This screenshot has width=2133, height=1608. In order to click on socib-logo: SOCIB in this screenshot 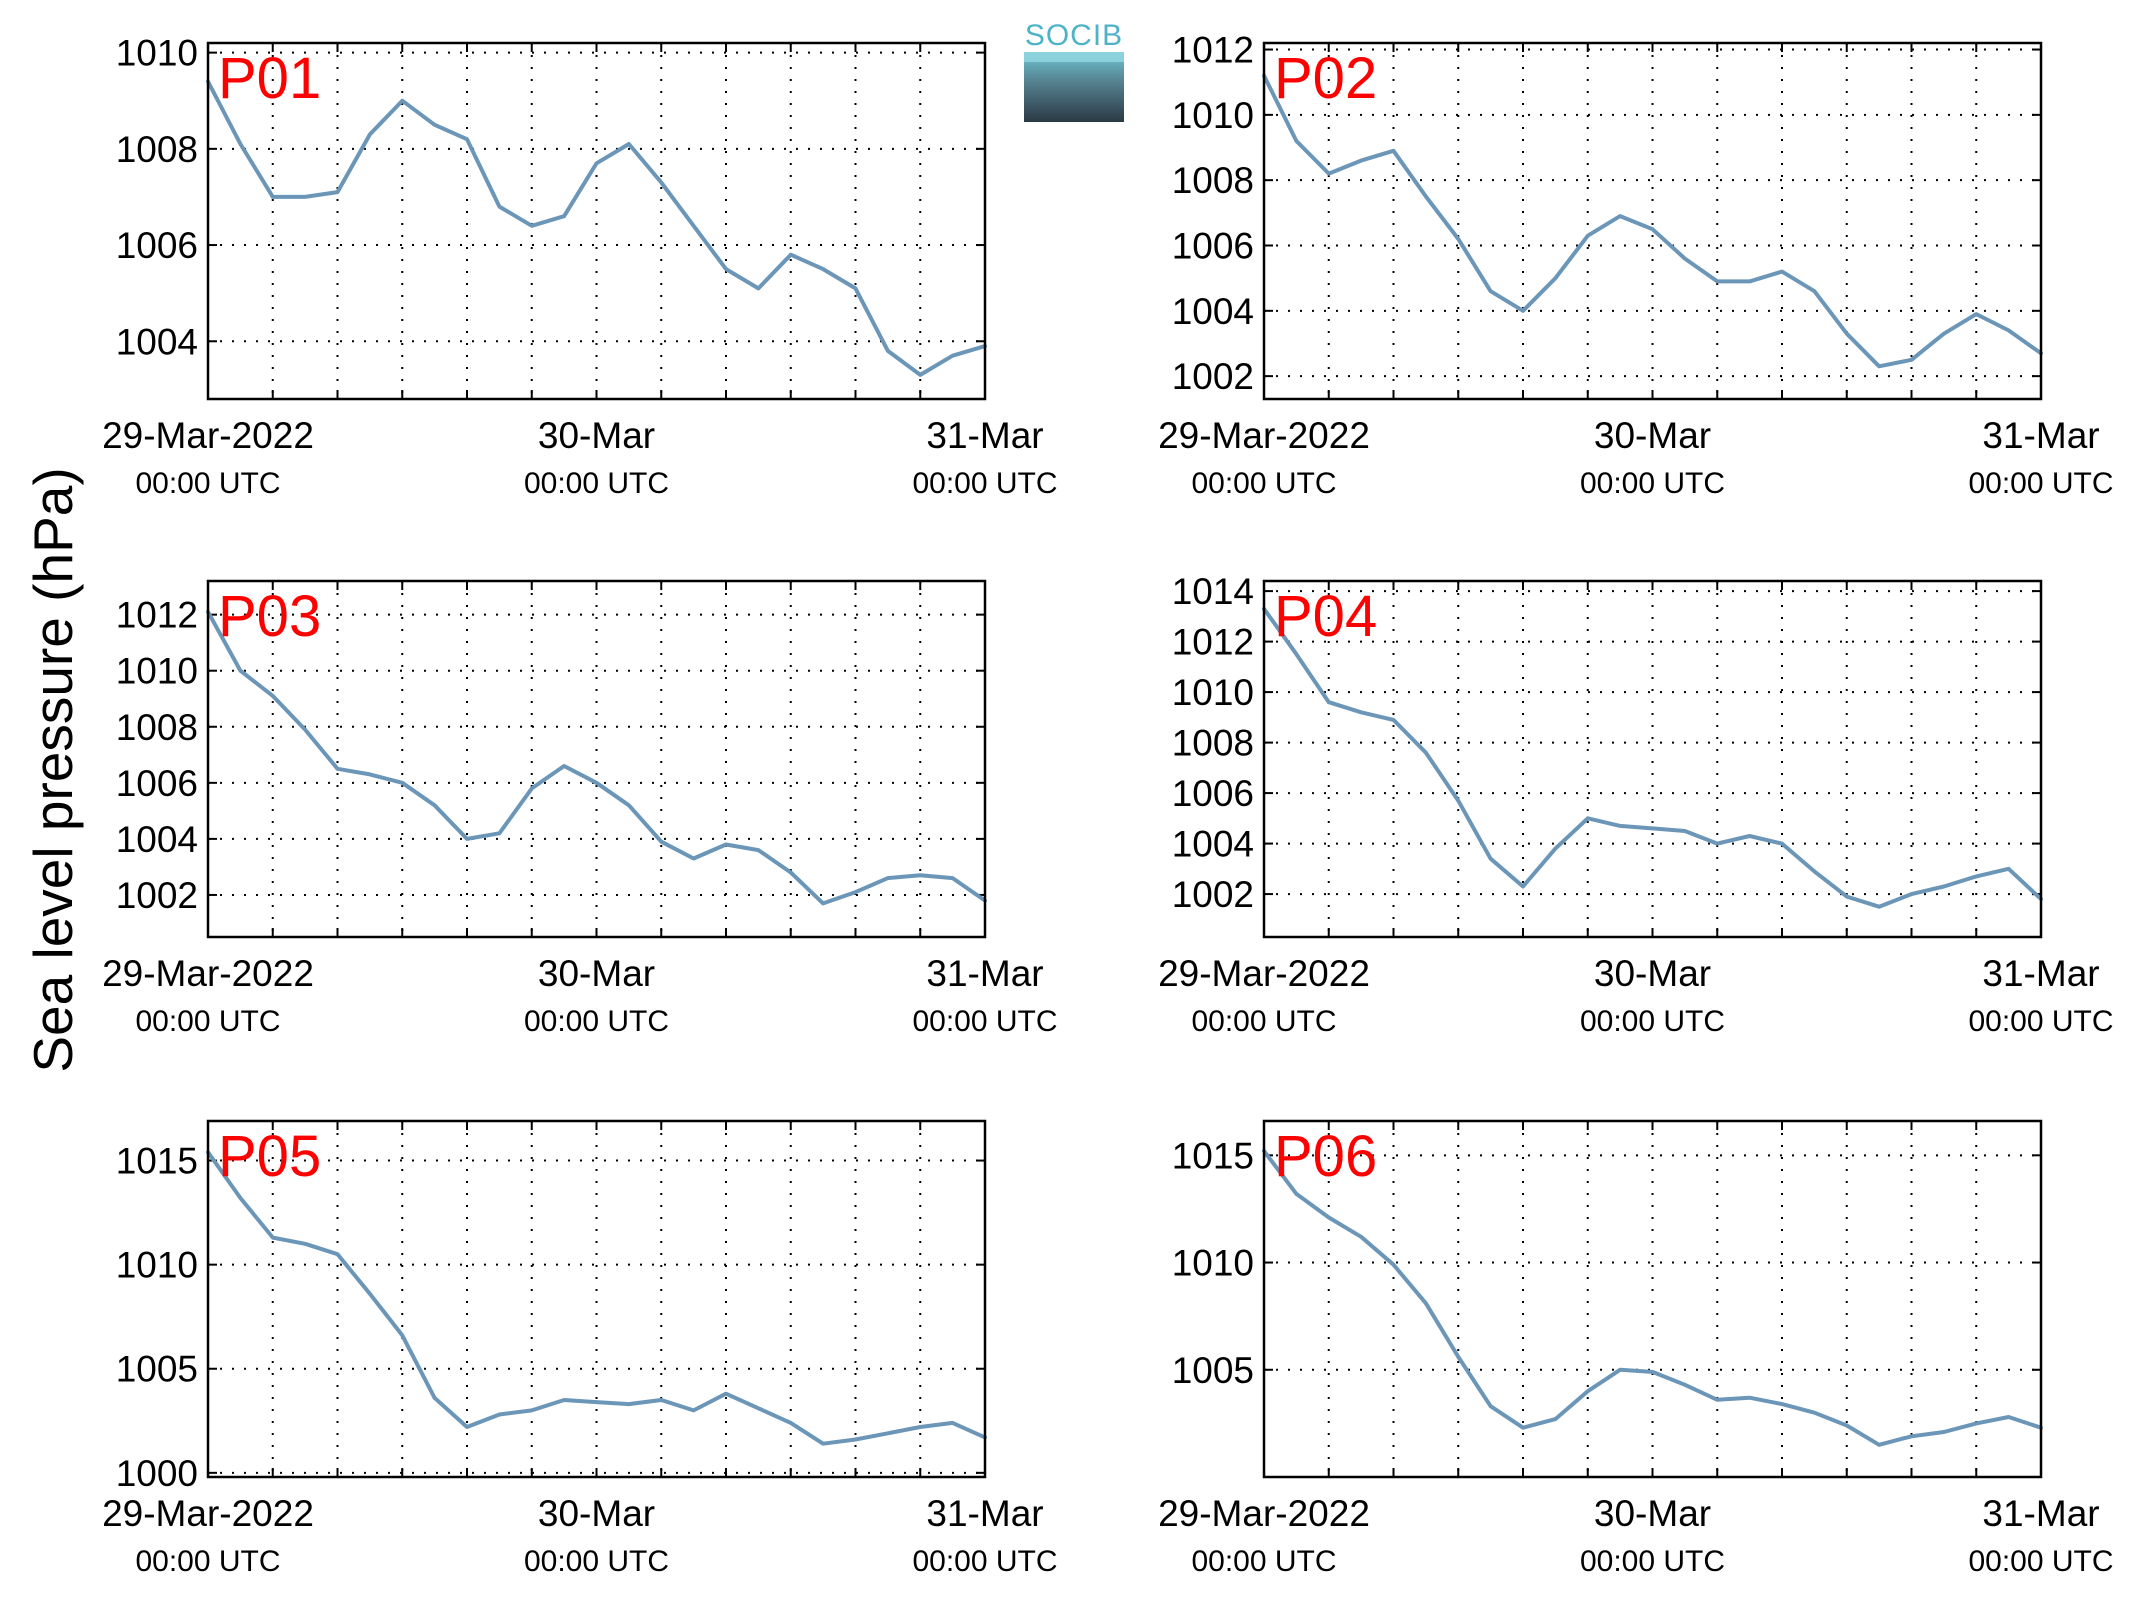, I will do `click(1074, 71)`.